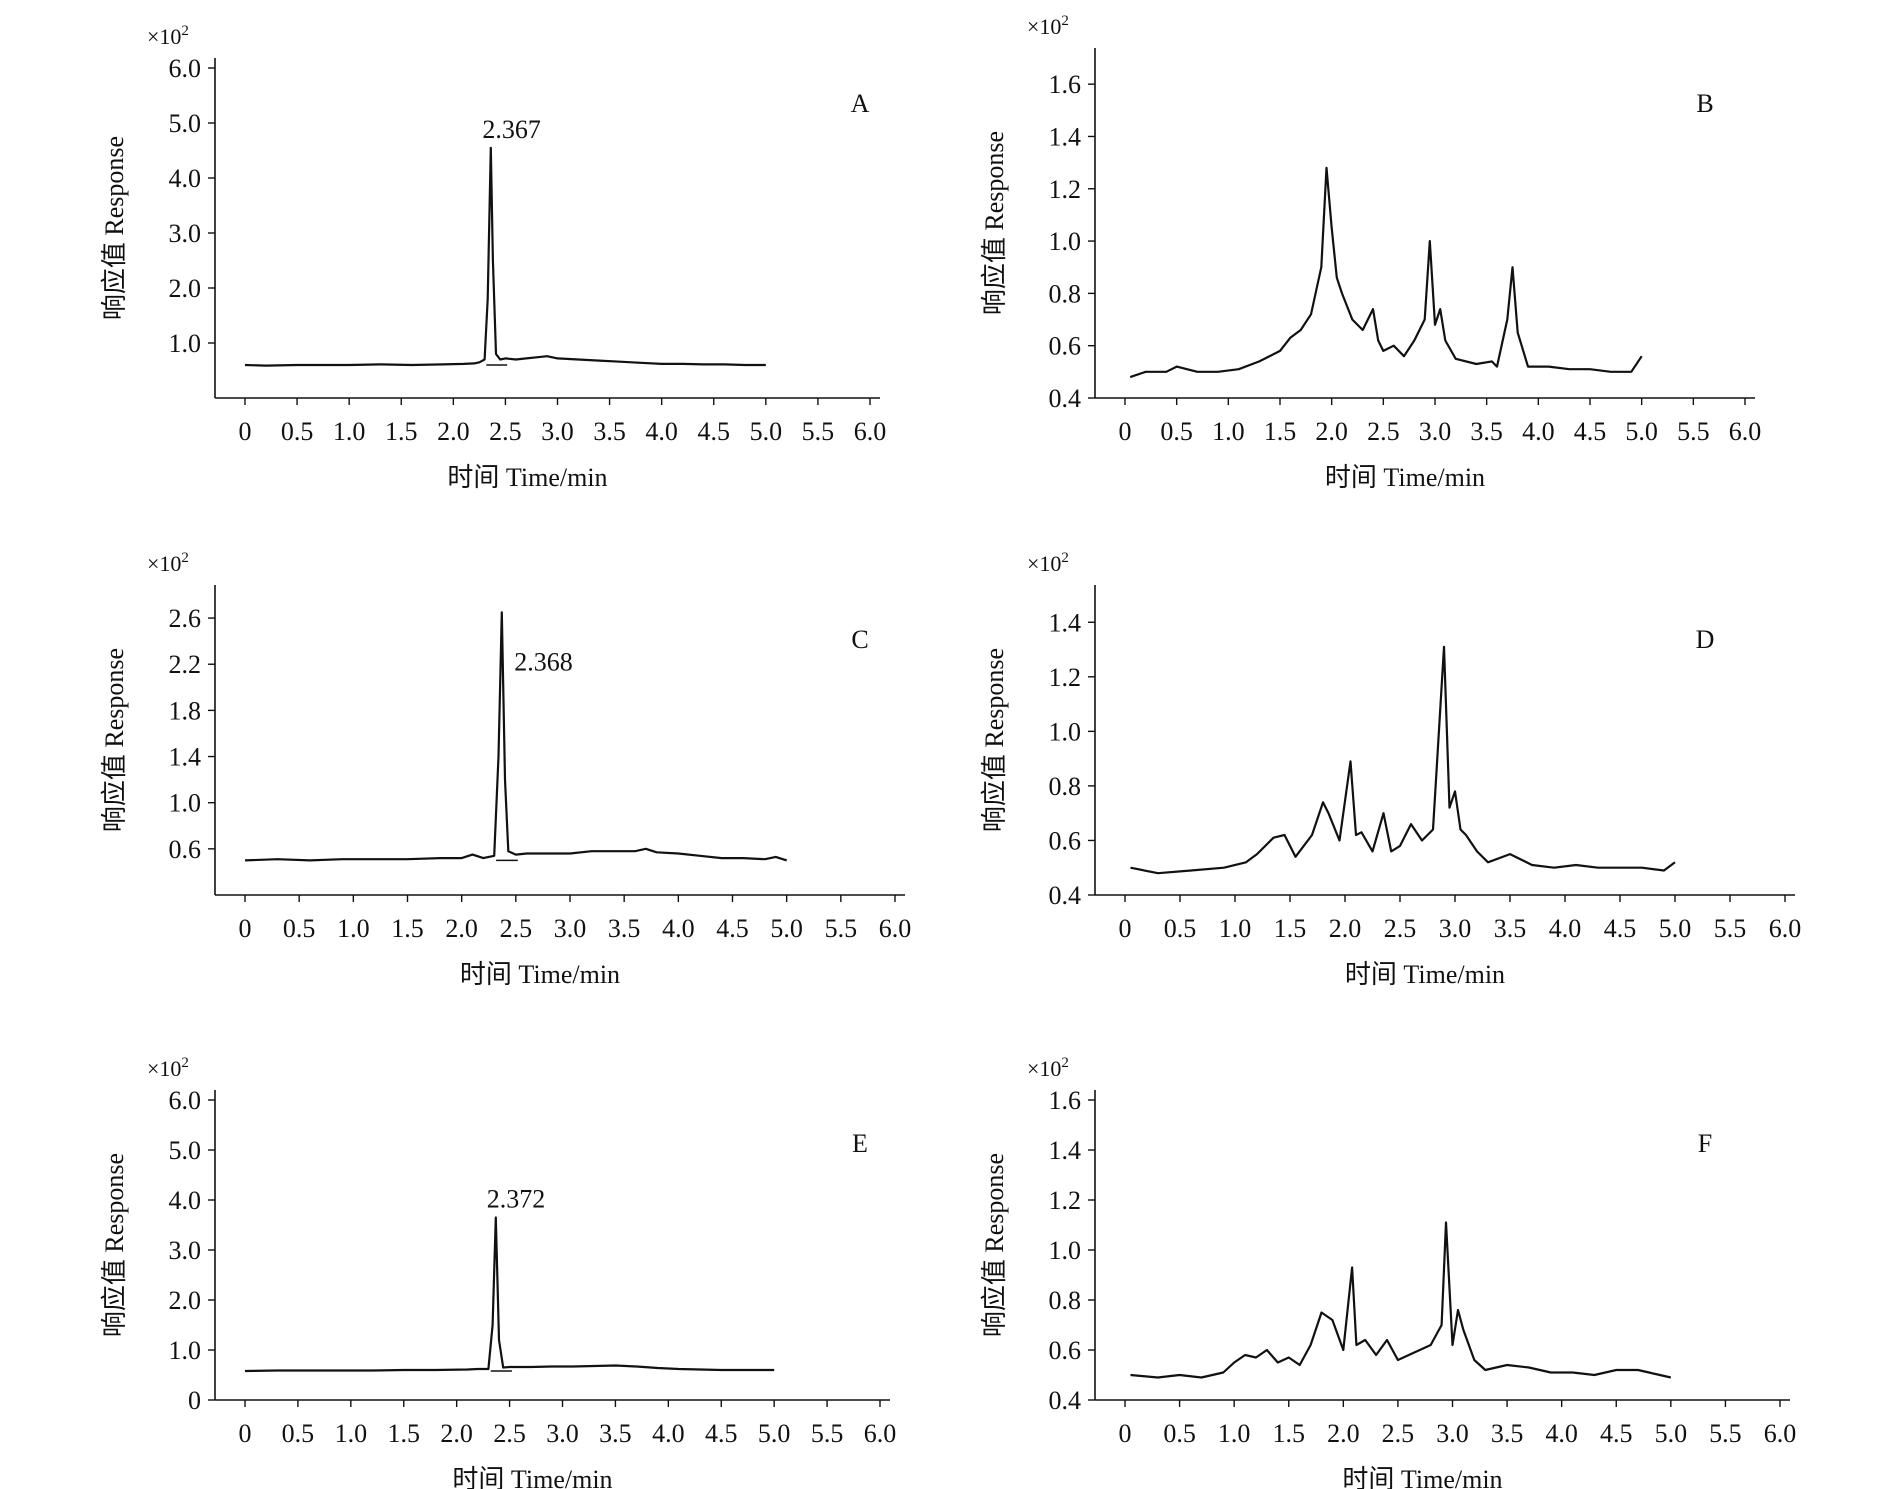  Describe the element at coordinates (1065, 786) in the screenshot. I see `y-tick-label: 0.8` at that location.